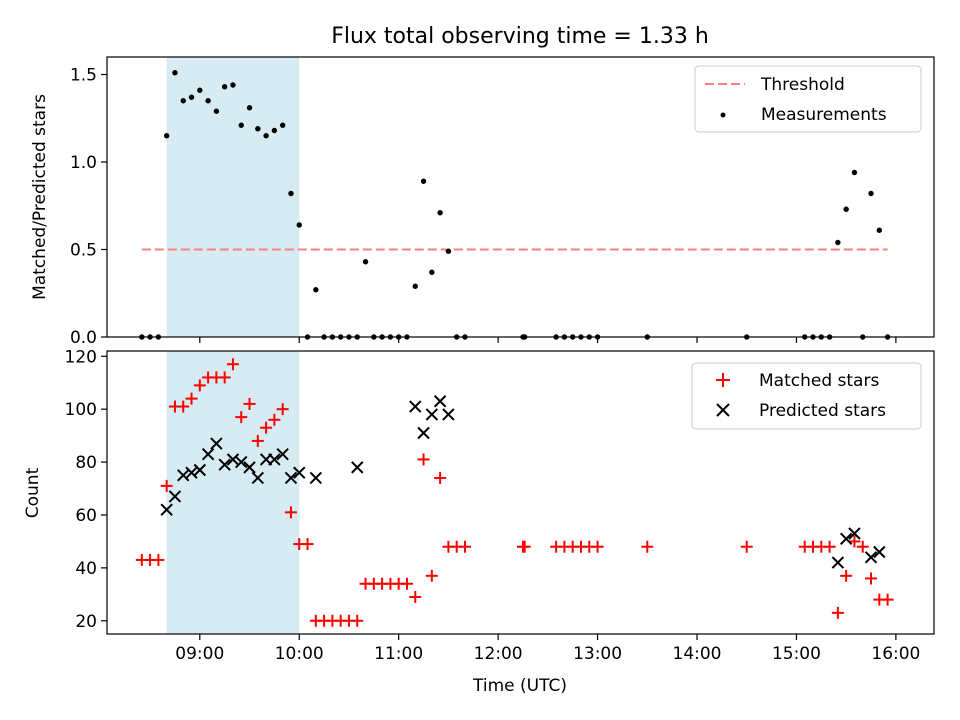  I want to click on bottom-y-tick-label: 20, so click(86, 622).